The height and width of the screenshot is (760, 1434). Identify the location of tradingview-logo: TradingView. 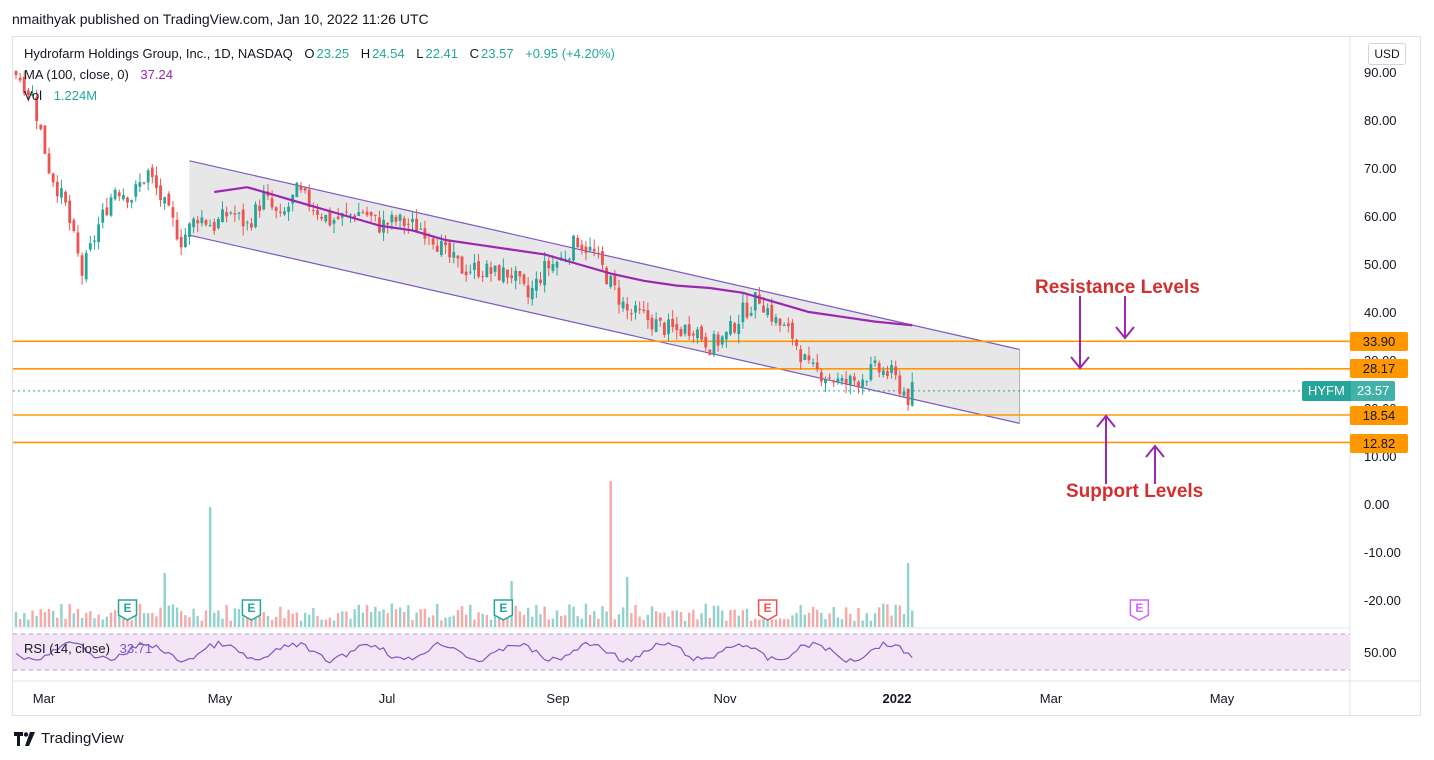
(69, 738).